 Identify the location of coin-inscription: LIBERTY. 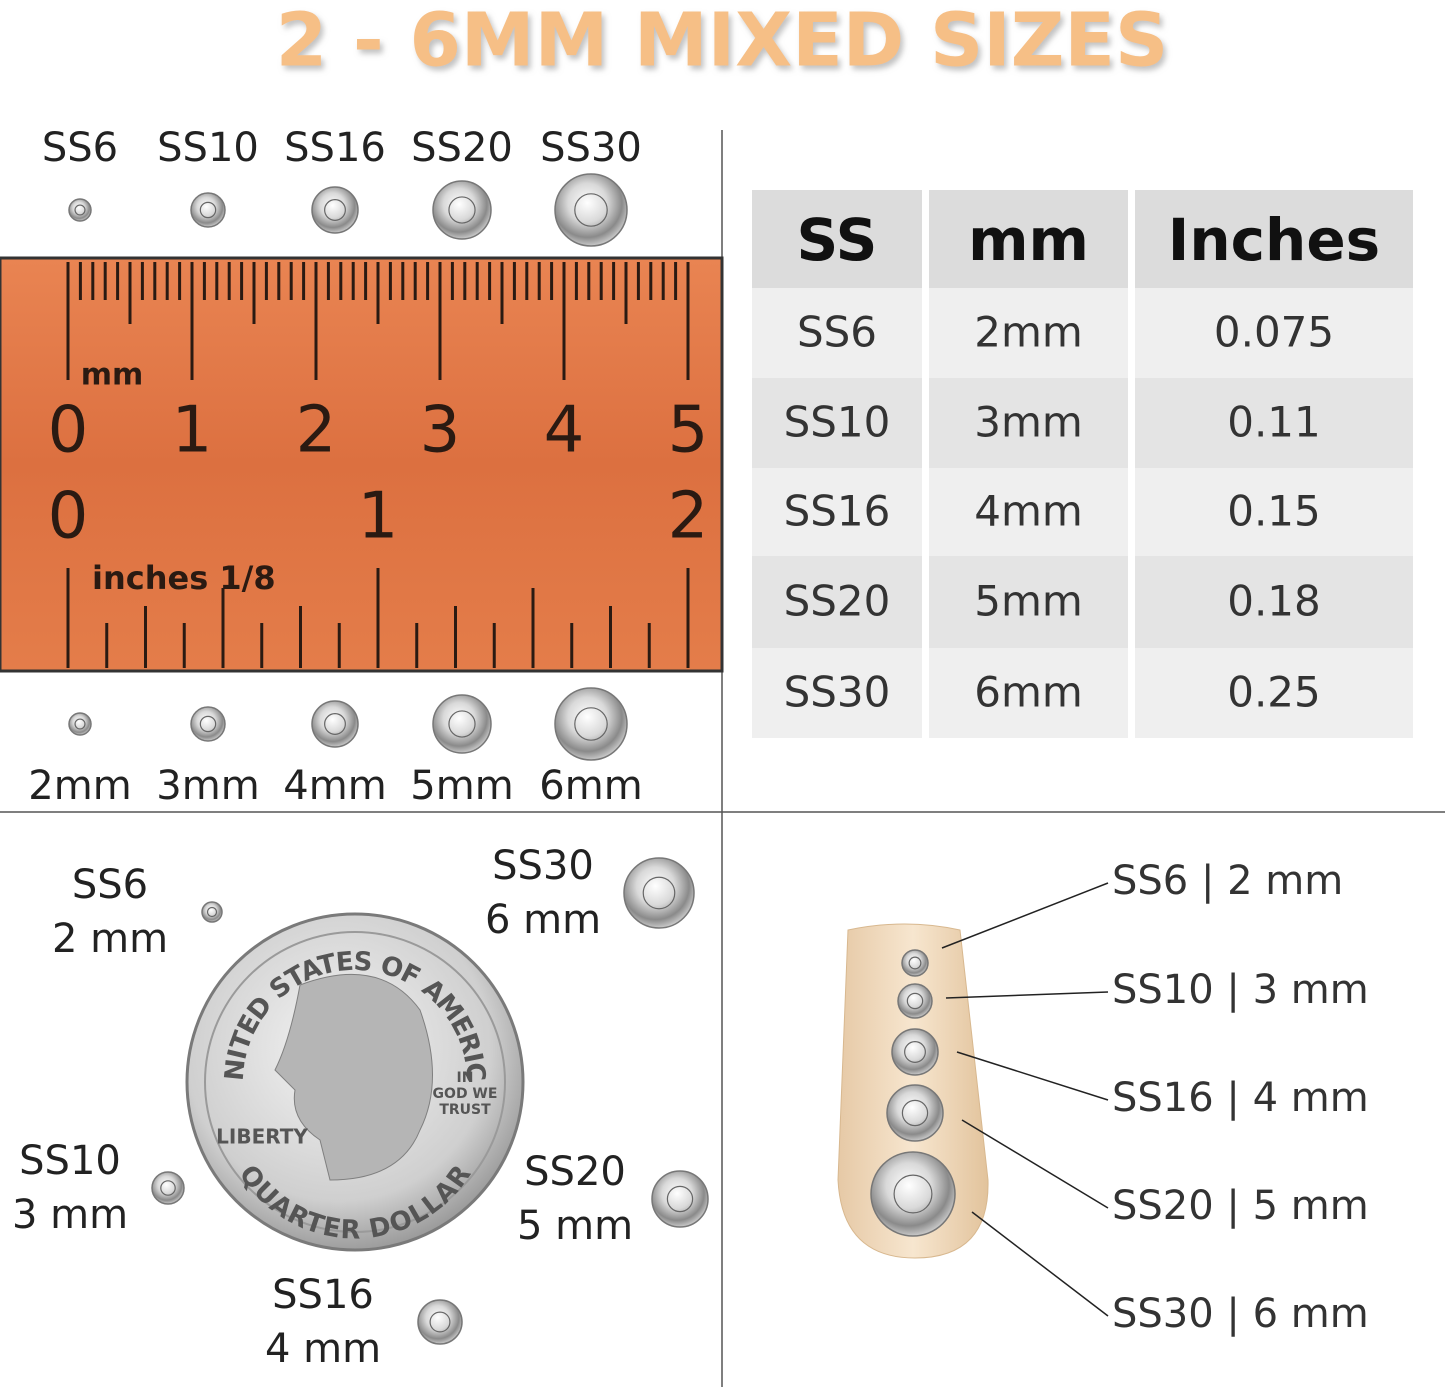
(262, 1137).